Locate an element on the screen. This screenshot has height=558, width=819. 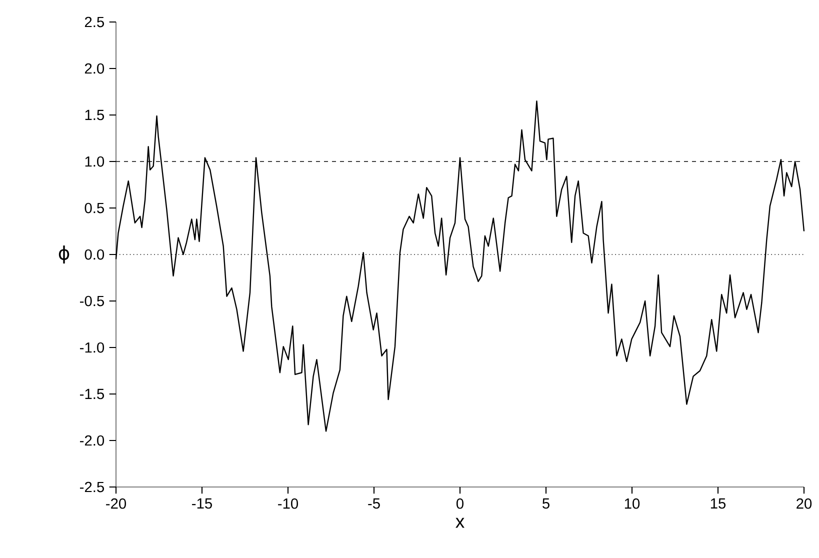
x-tick-label: 5 is located at coordinates (546, 503).